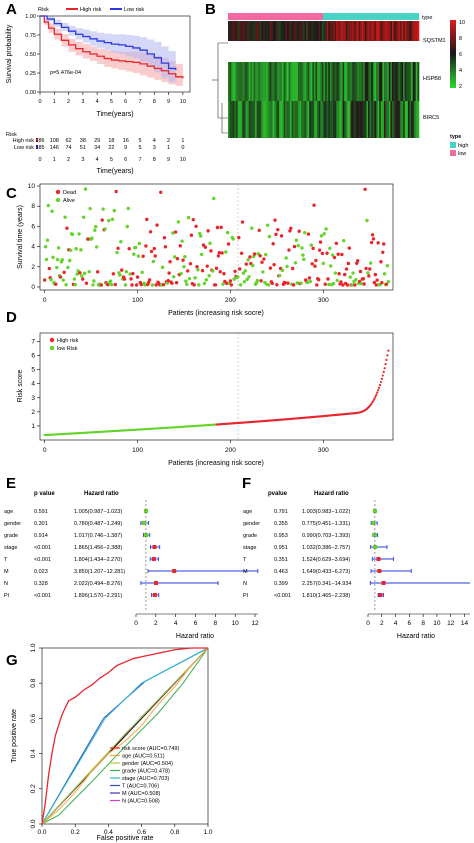 Image resolution: width=474 pixels, height=843 pixels. What do you see at coordinates (98, 560) in the screenshot?
I see `e-row-hr: 1.804(1.434−2.270)` at bounding box center [98, 560].